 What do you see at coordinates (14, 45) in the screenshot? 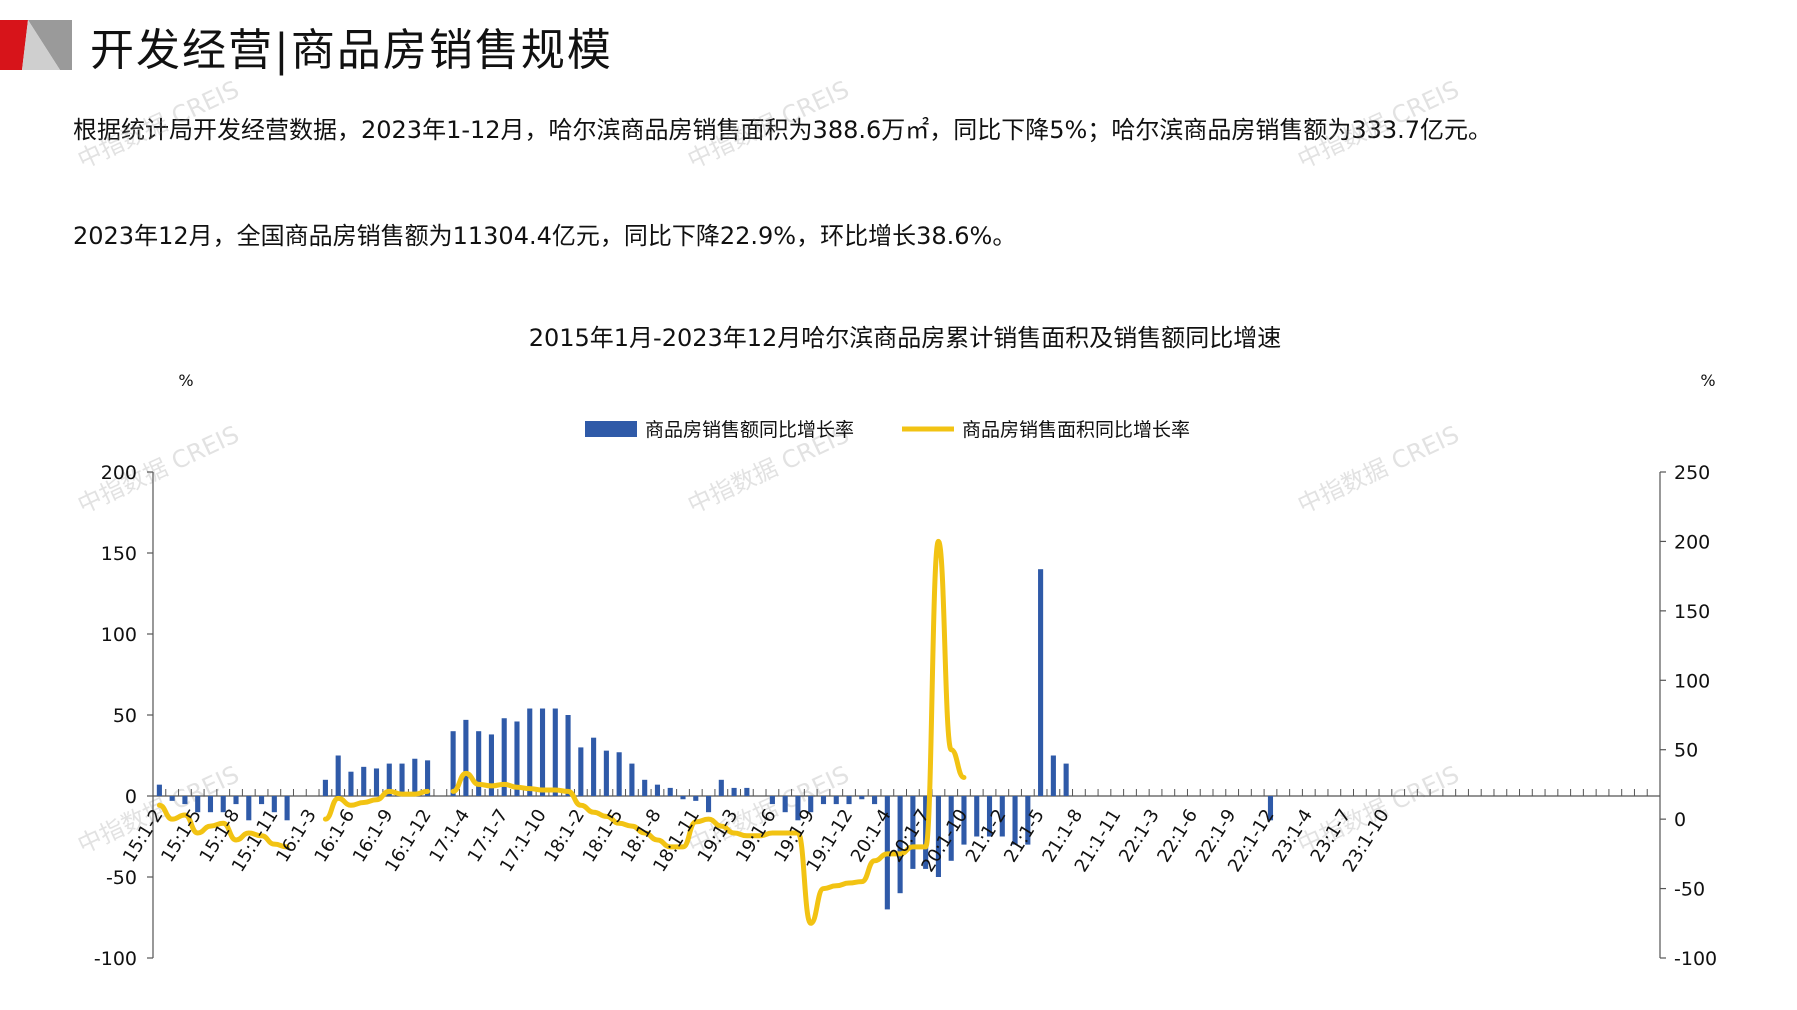
I see `logo-red-shape` at bounding box center [14, 45].